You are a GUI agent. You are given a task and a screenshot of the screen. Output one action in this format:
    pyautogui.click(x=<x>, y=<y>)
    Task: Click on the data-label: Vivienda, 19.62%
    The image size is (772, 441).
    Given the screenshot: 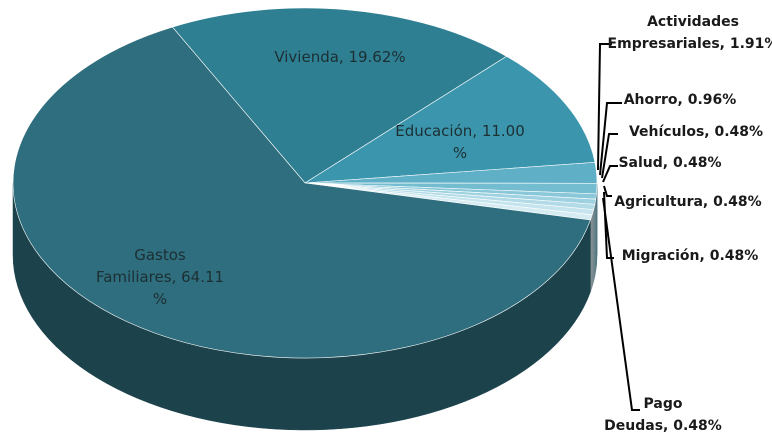 What is the action you would take?
    pyautogui.click(x=339, y=57)
    